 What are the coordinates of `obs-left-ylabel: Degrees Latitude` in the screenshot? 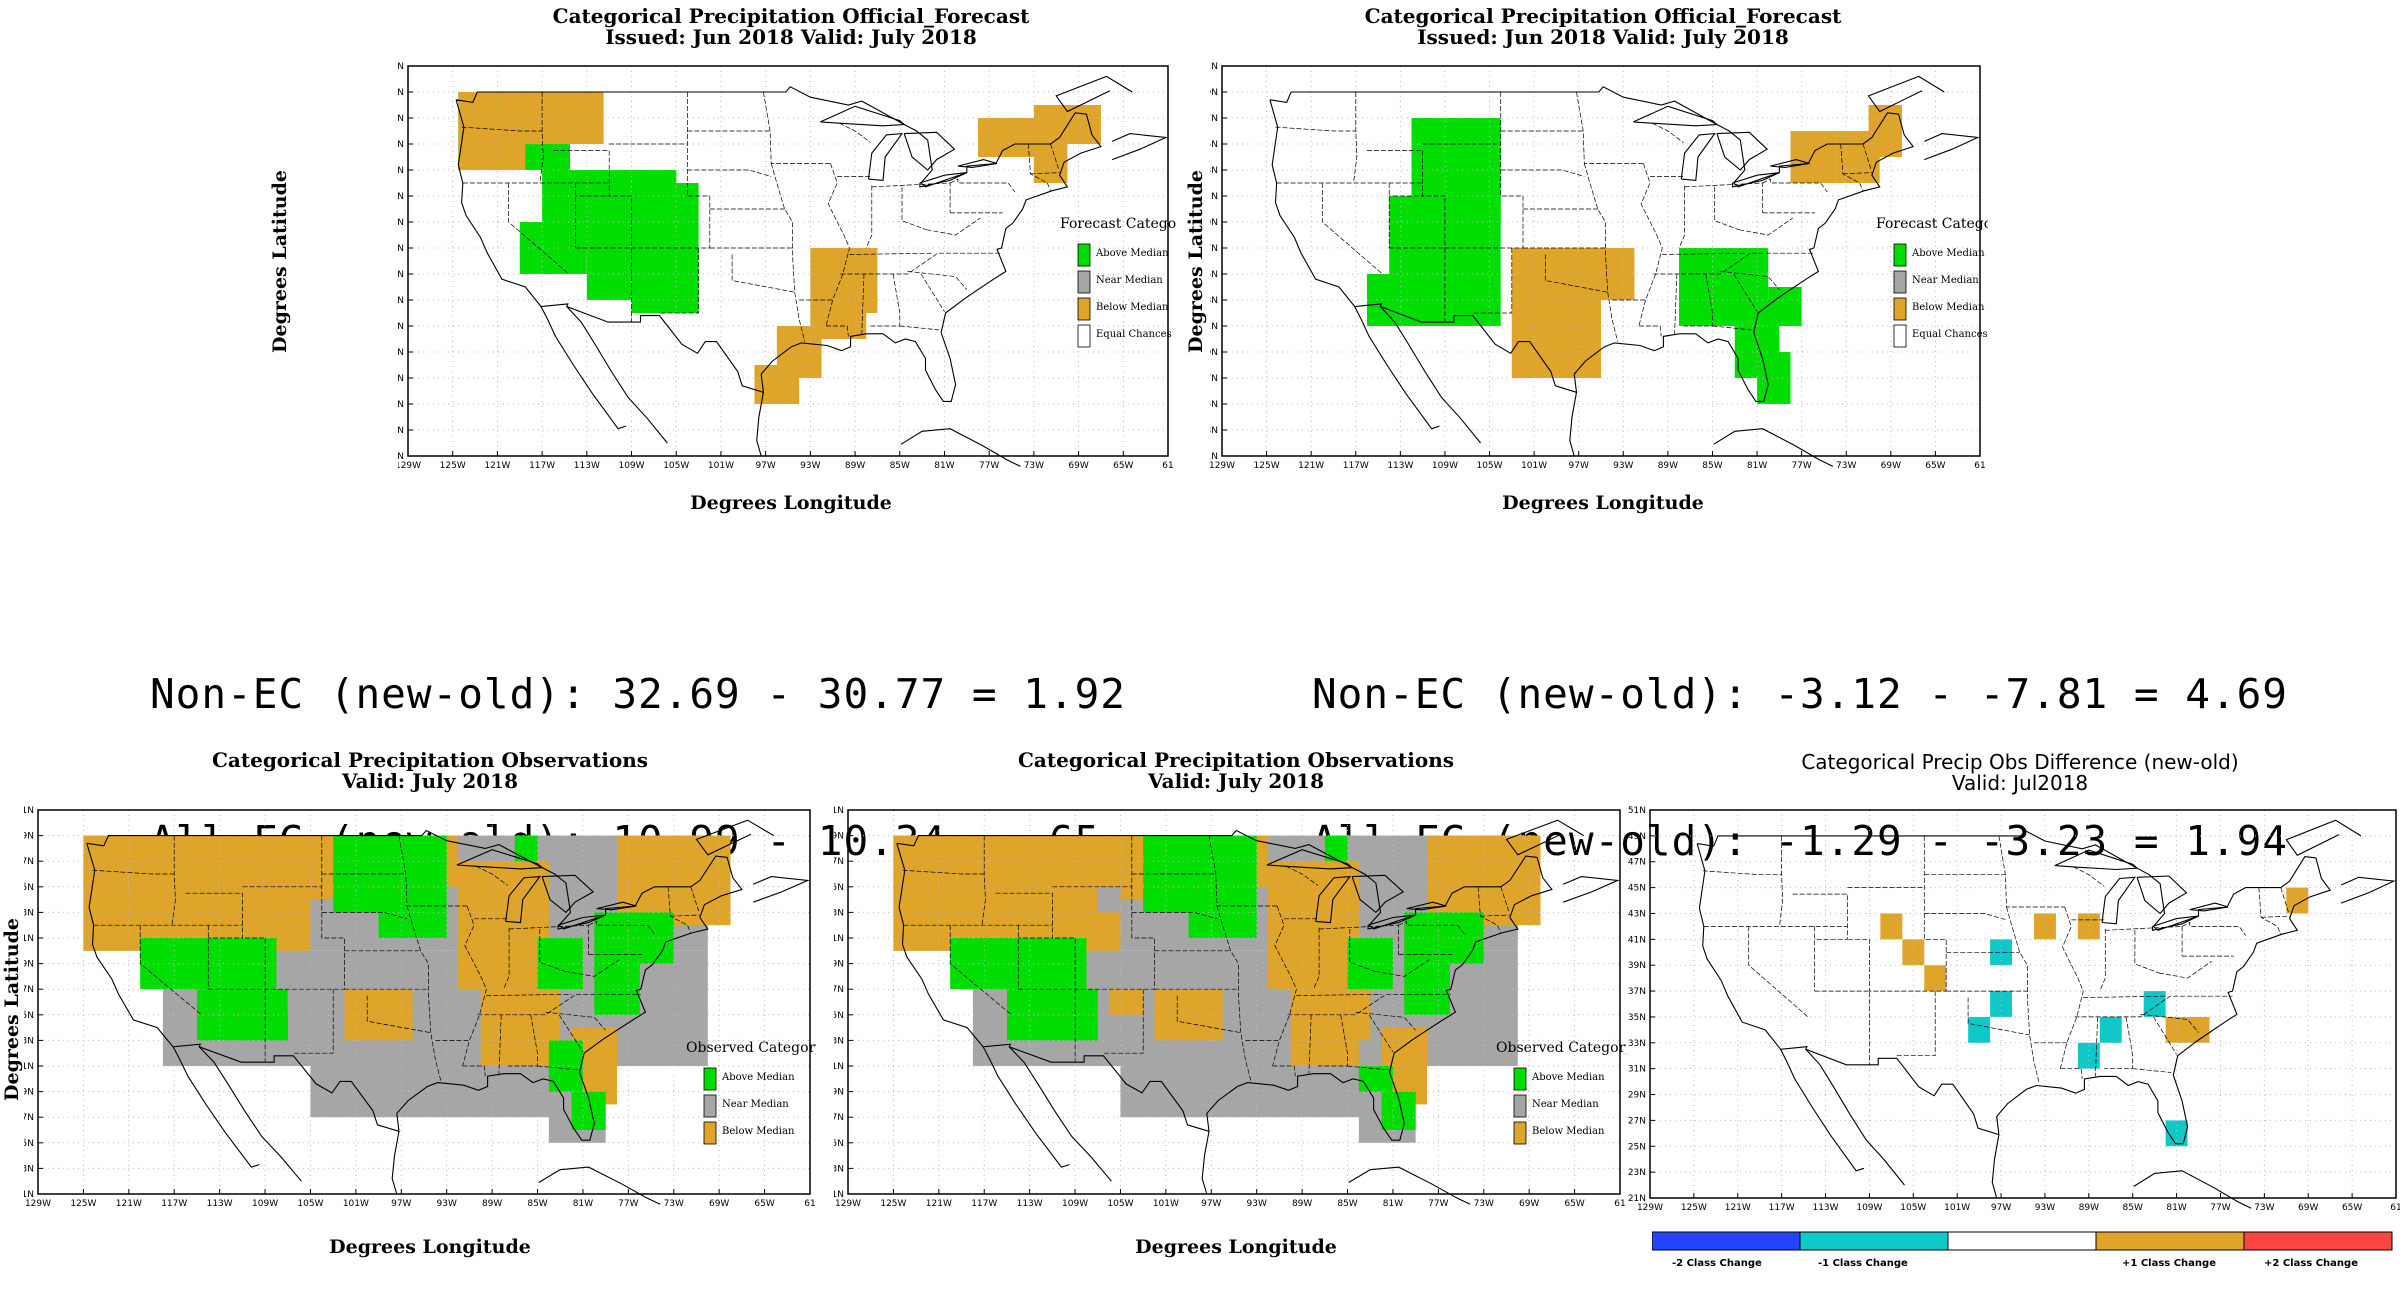 It's located at (12, 1009).